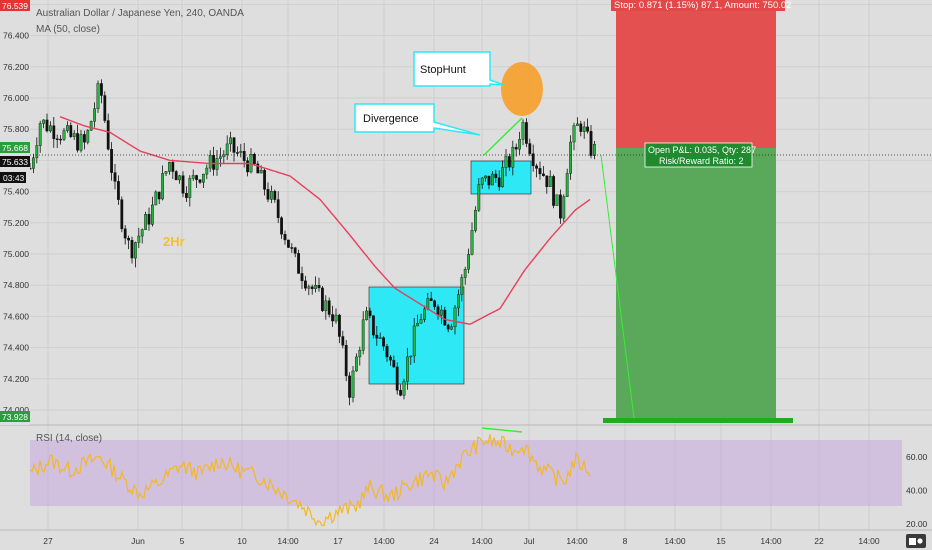 The width and height of the screenshot is (932, 550). What do you see at coordinates (69, 438) in the screenshot?
I see `rsi-indicator-label: RSI (14, close)` at bounding box center [69, 438].